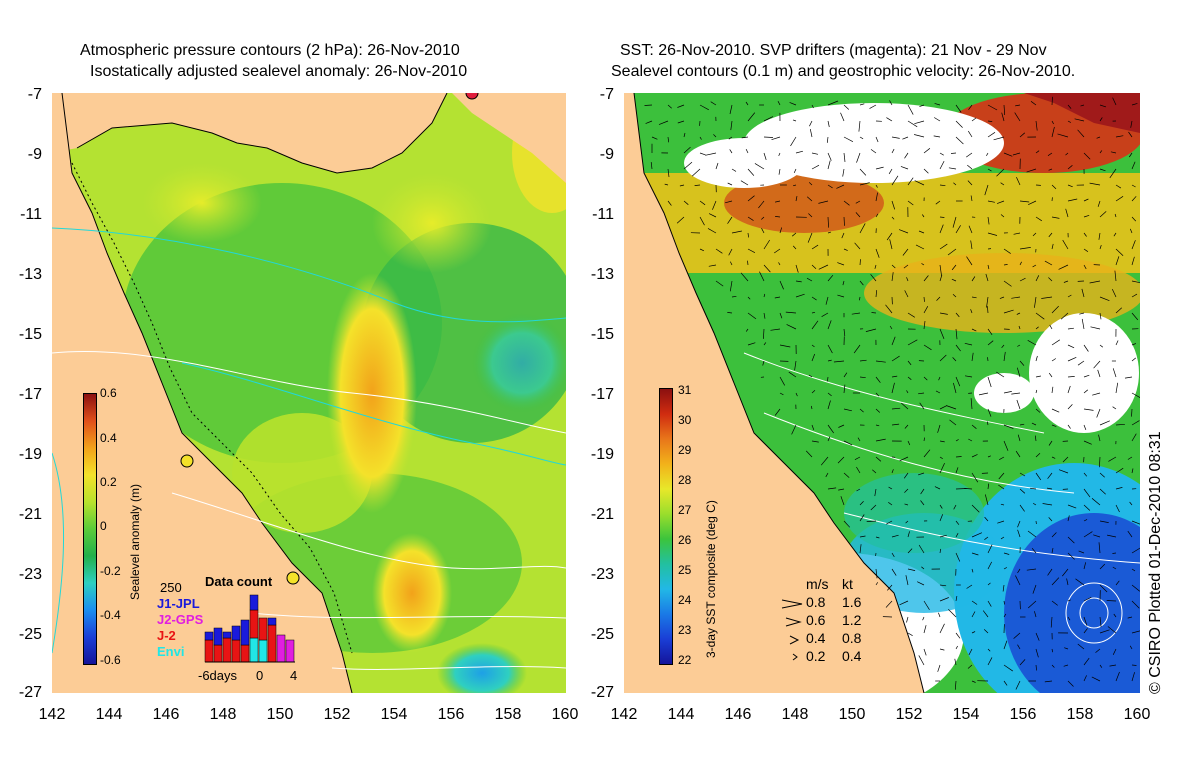 The height and width of the screenshot is (780, 1200). I want to click on velocity-key-ms: 0.8, so click(816, 602).